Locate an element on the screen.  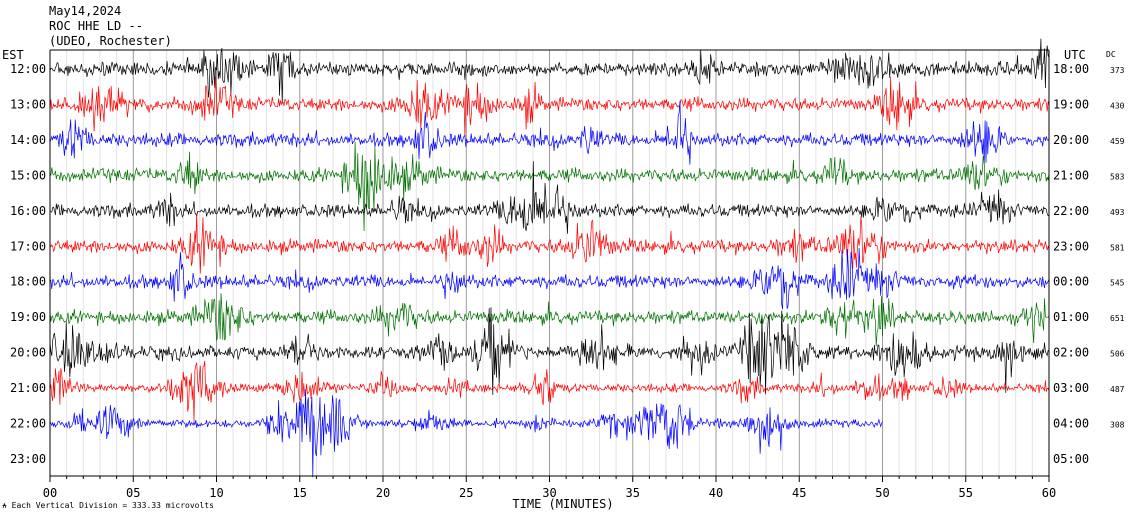
x-tick-label: 50 is located at coordinates (882, 493).